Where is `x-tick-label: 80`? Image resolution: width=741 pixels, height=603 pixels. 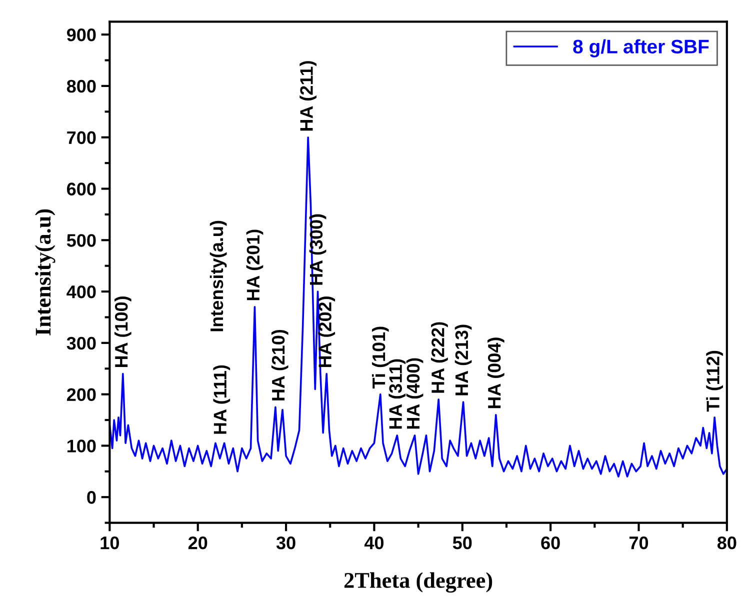
x-tick-label: 80 is located at coordinates (726, 543).